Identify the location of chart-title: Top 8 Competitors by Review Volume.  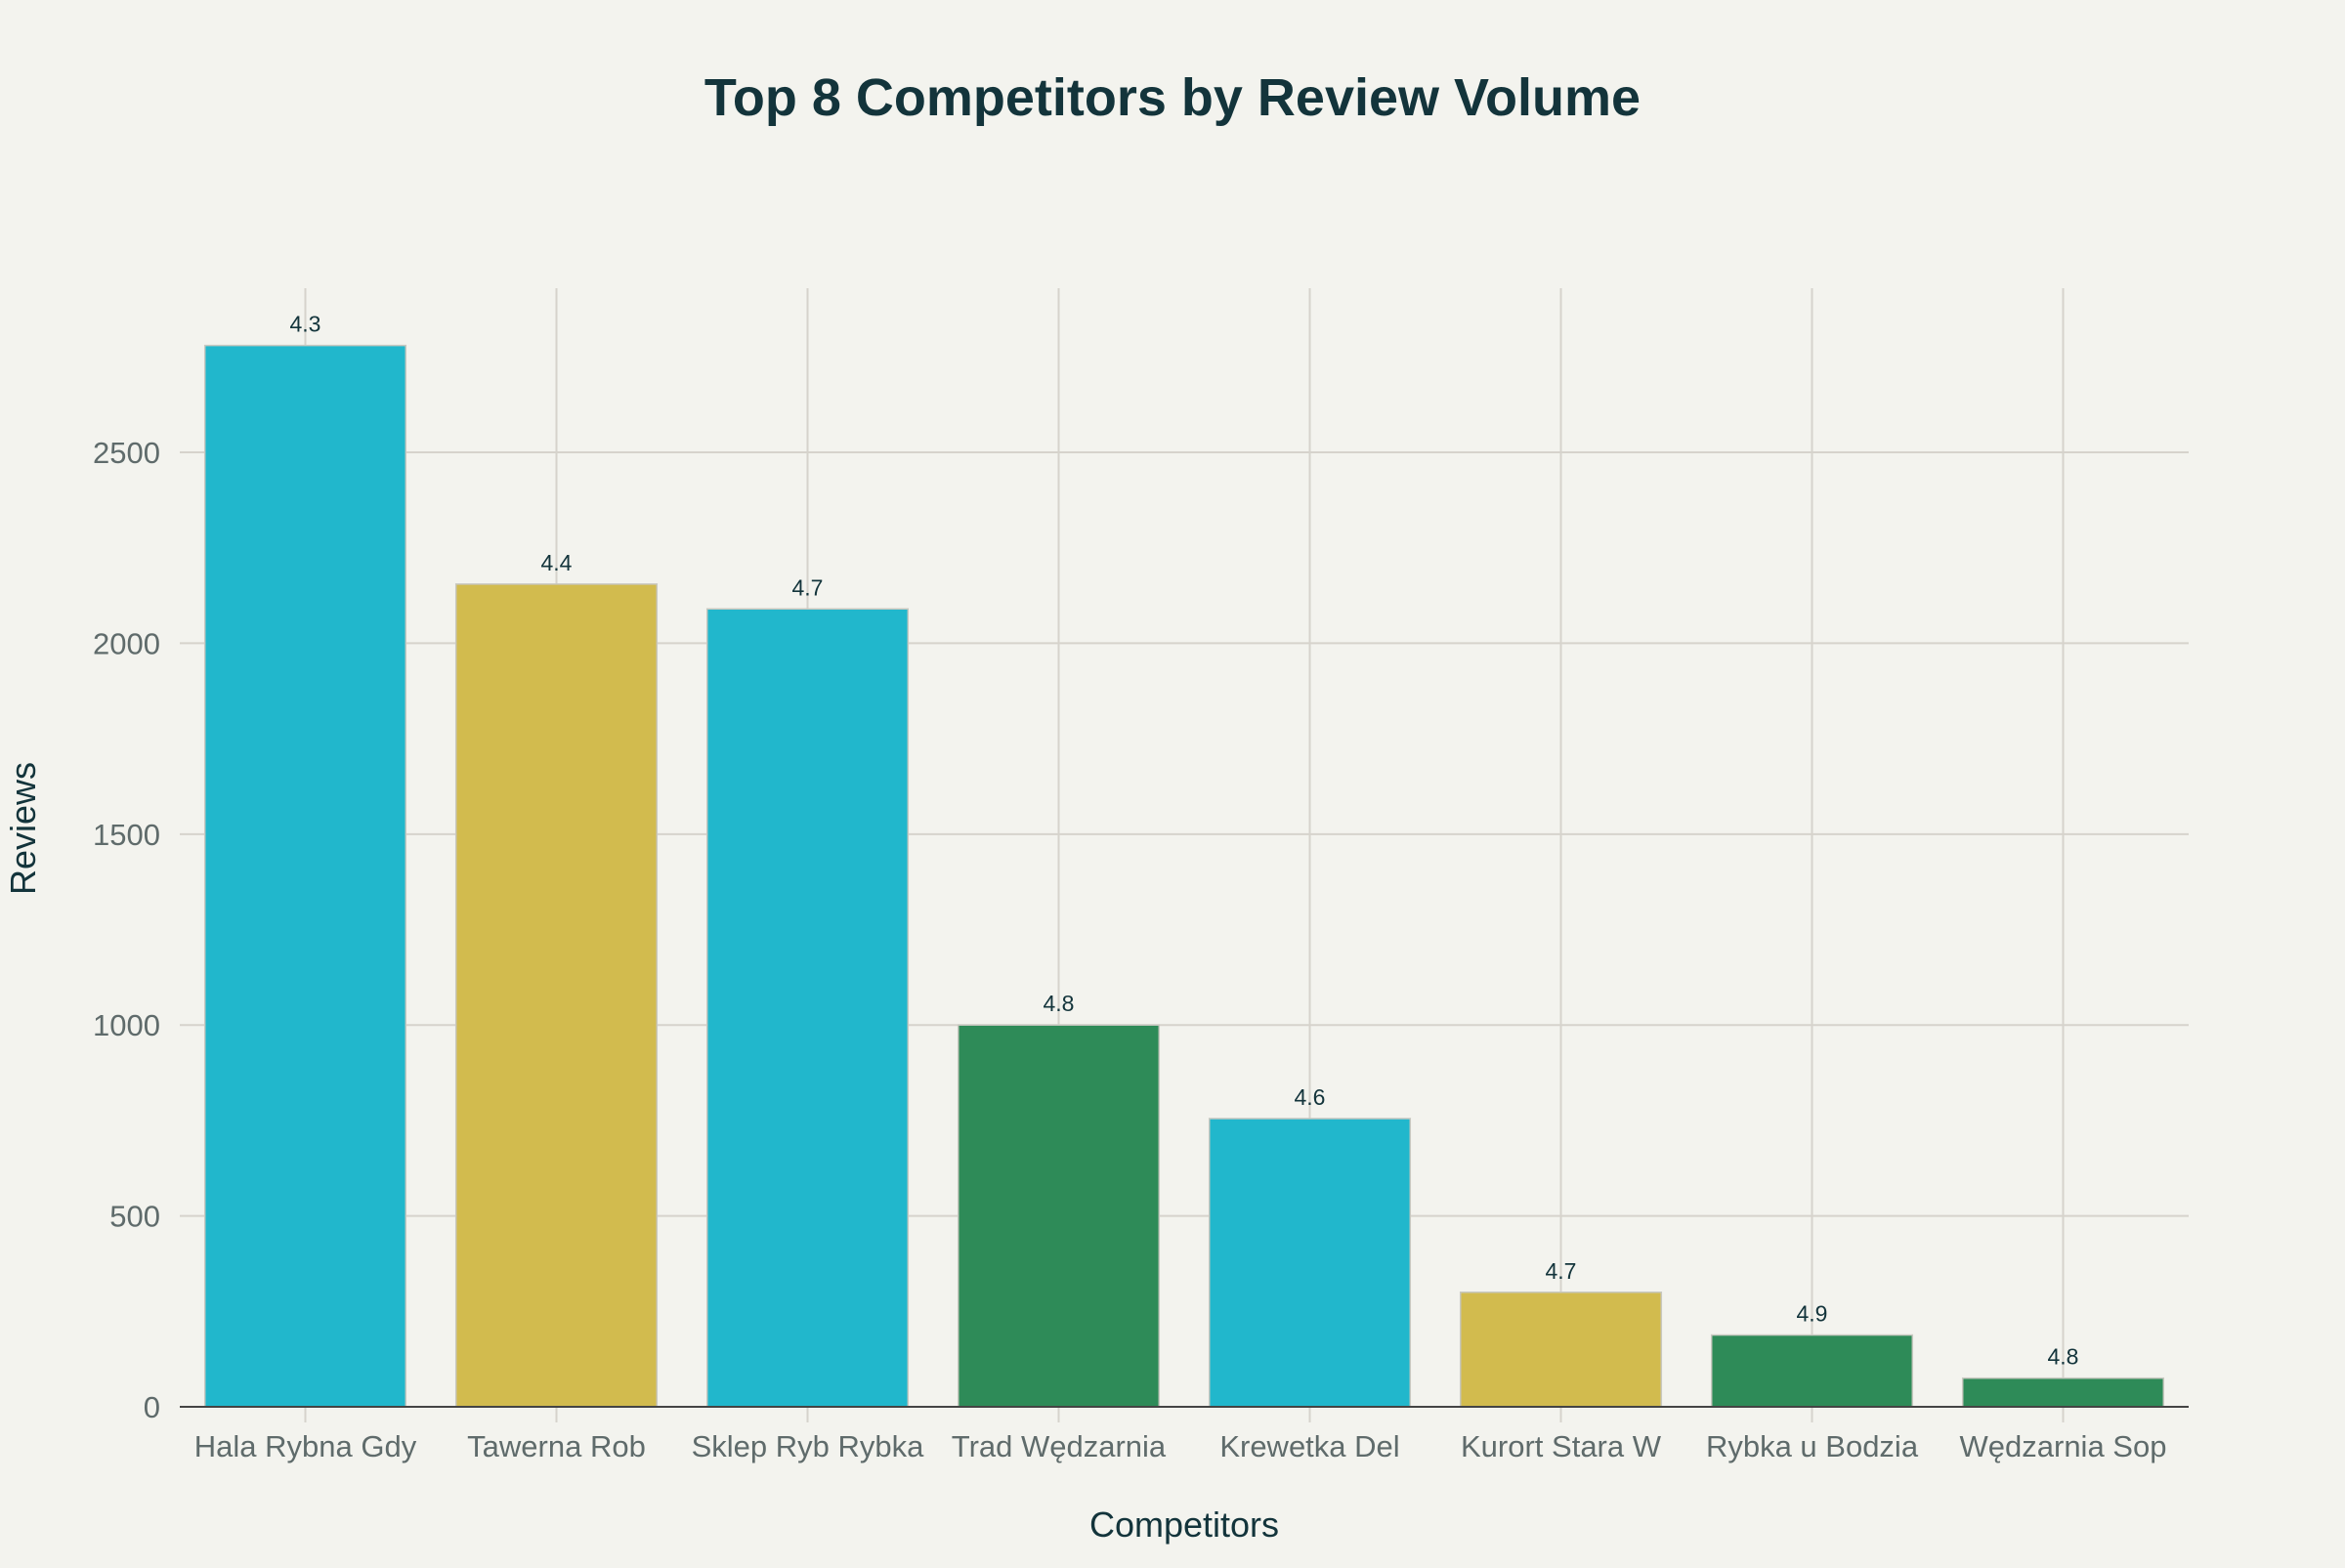
(1172, 97).